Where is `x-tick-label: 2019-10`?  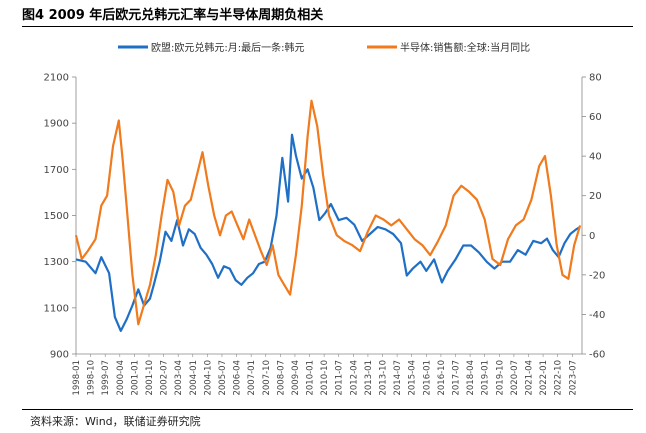
x-tick-label: 2019-10 is located at coordinates (500, 378).